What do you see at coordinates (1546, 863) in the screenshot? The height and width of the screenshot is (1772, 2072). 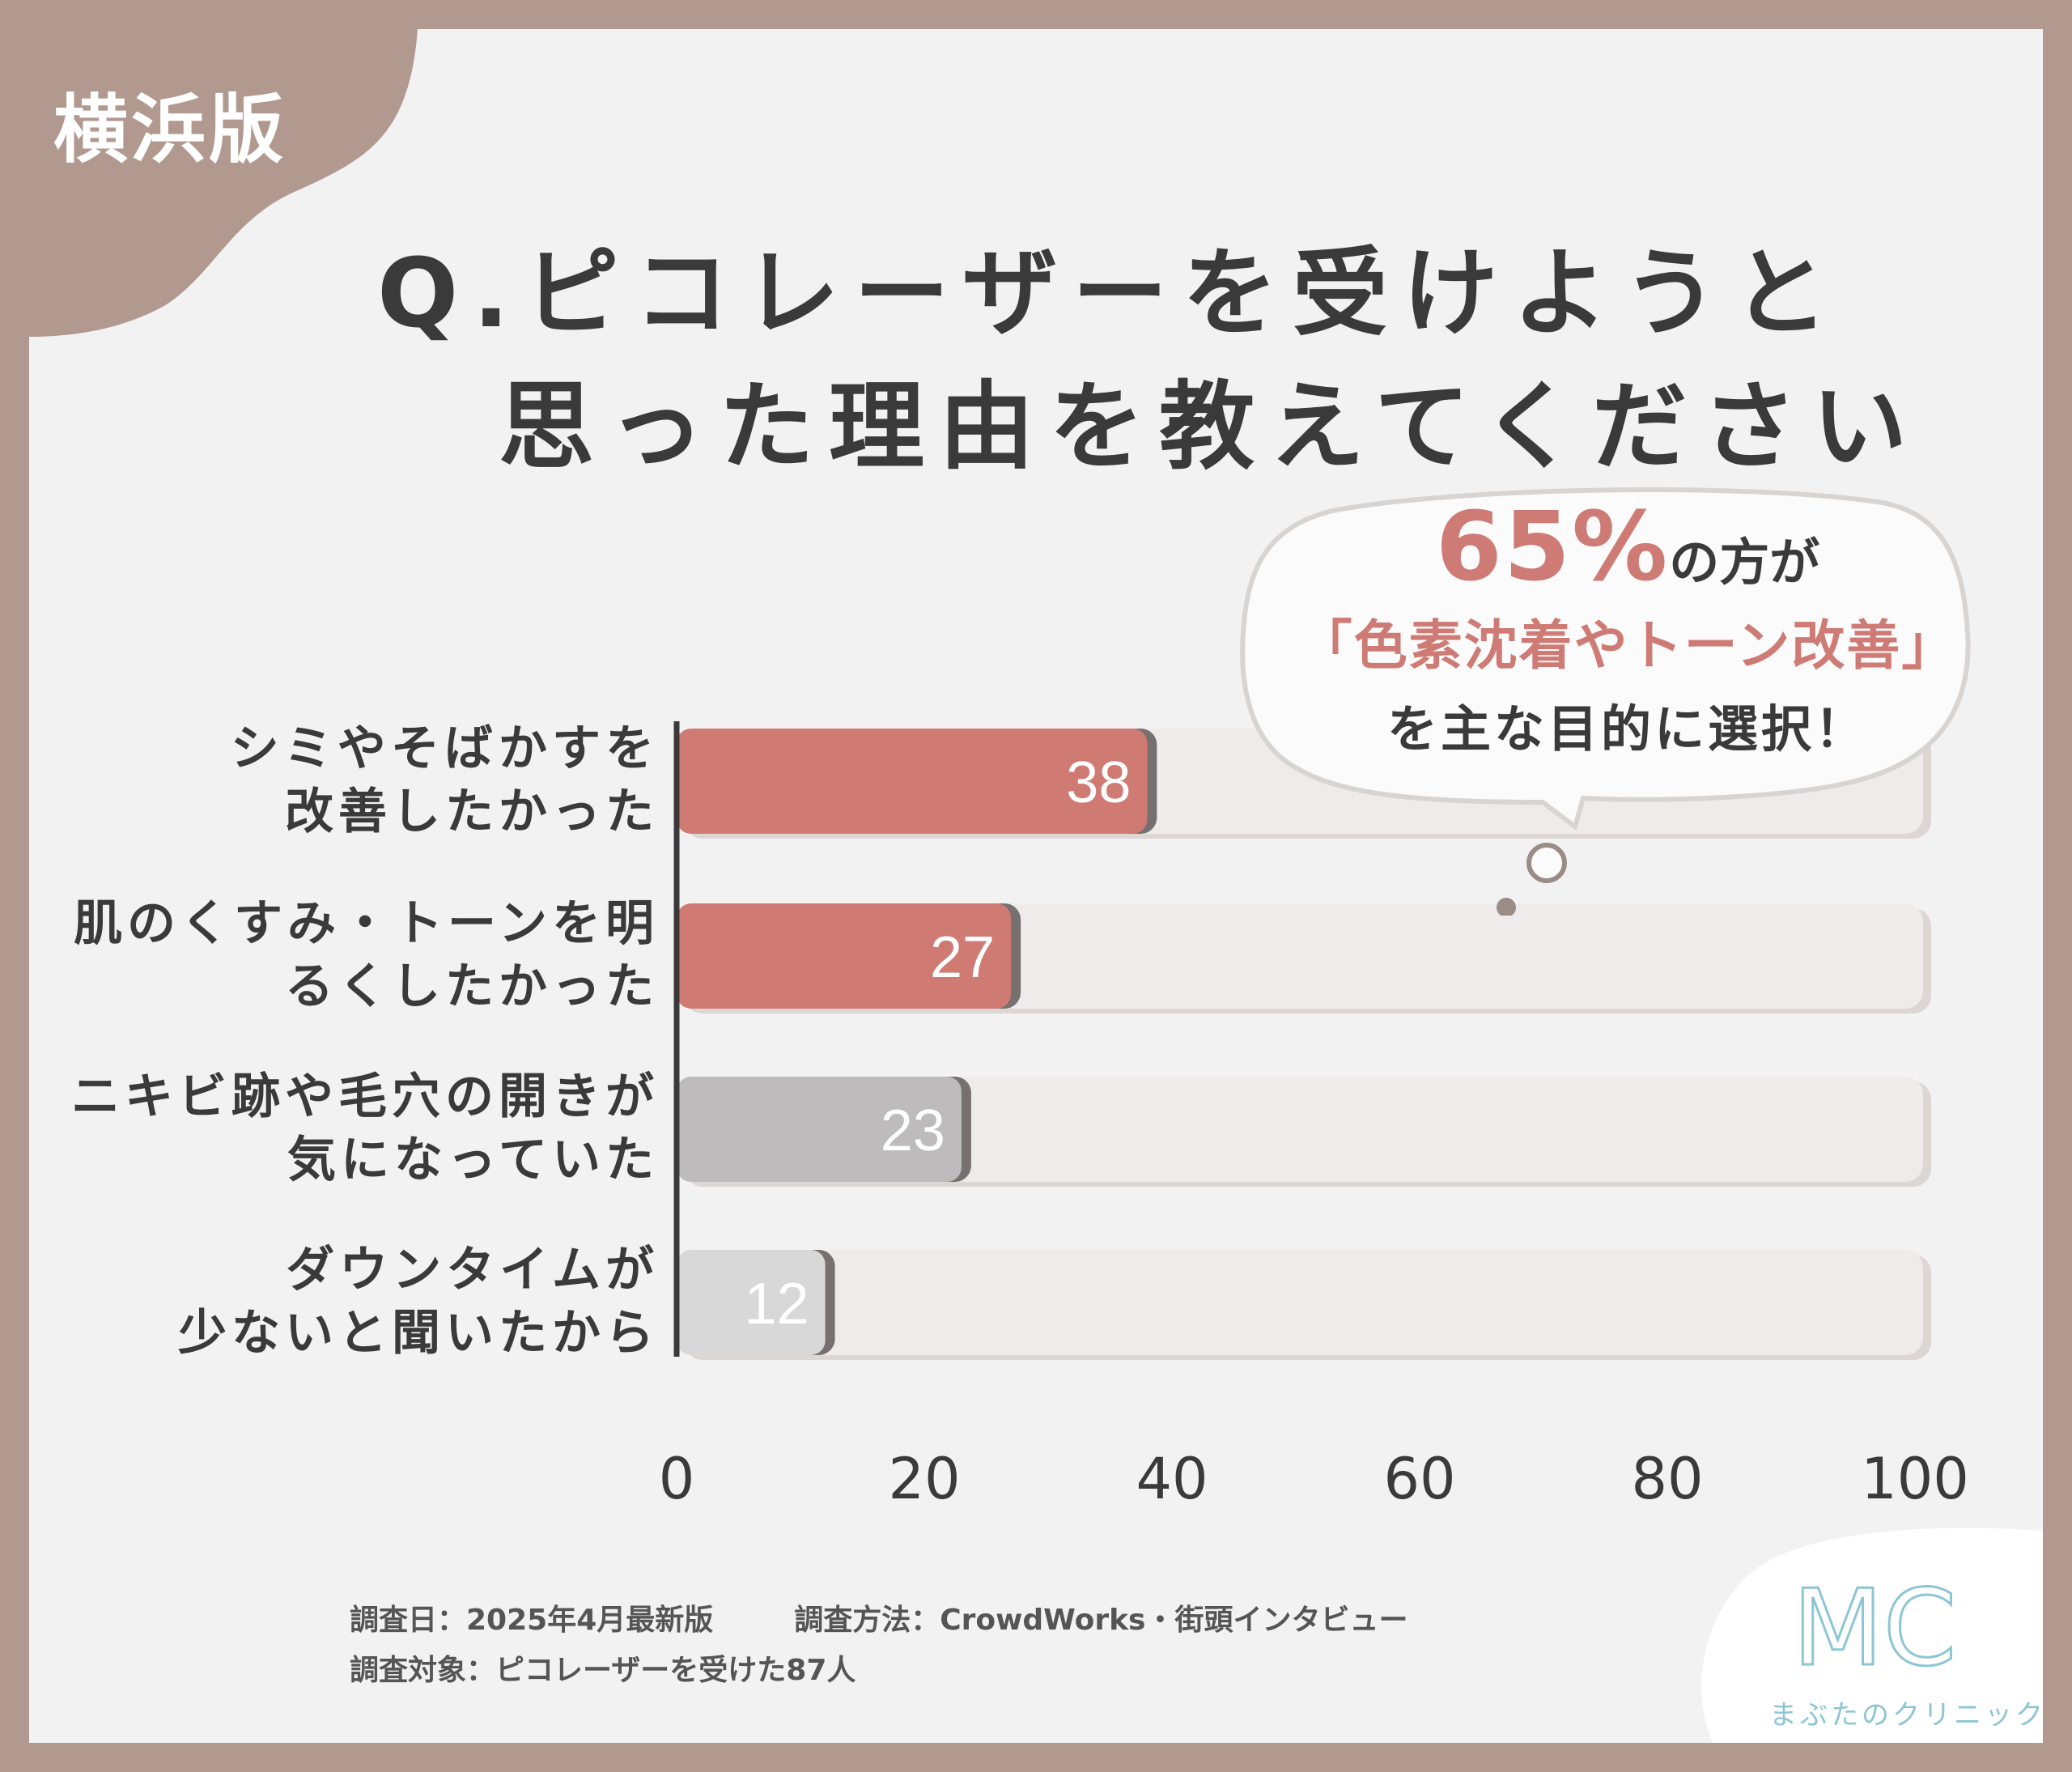 I see `bubble-dot-large` at bounding box center [1546, 863].